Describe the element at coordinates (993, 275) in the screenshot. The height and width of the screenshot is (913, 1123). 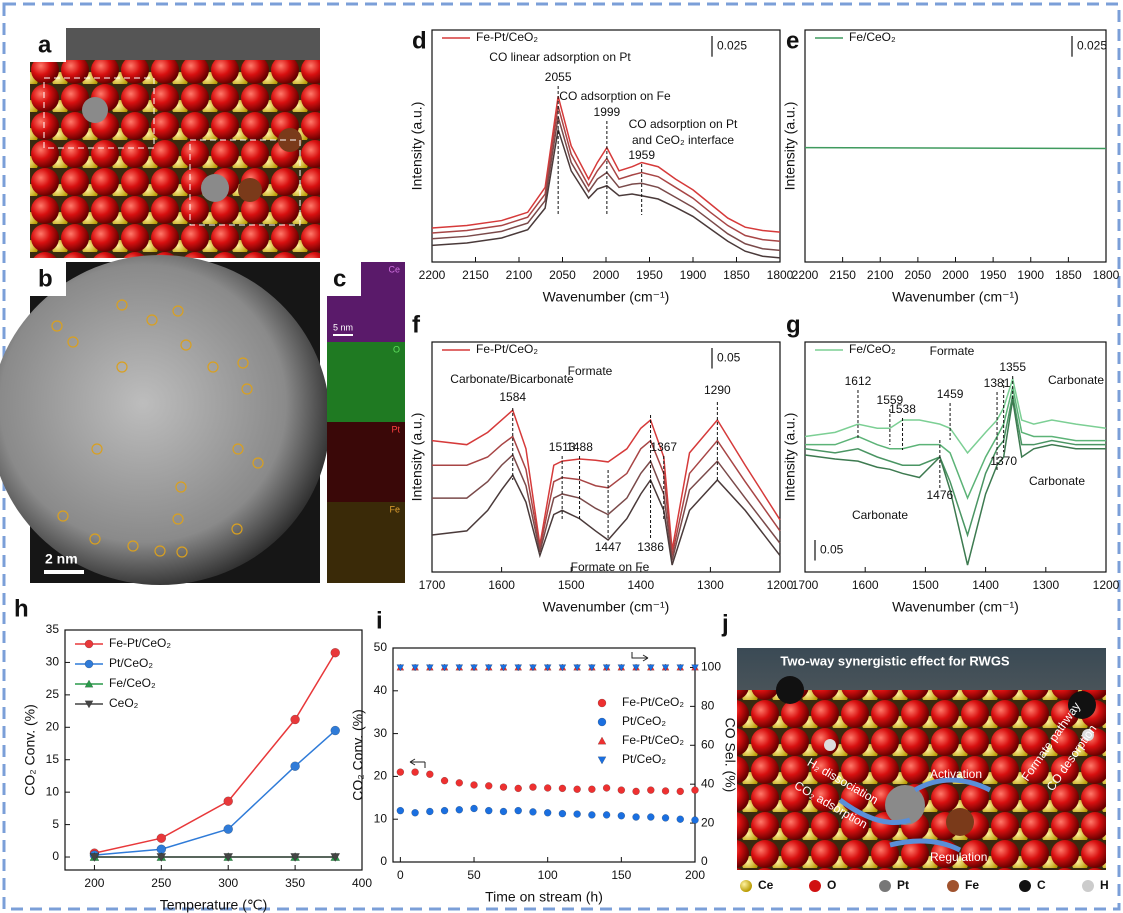
I see `x-tick-label: 1950` at that location.